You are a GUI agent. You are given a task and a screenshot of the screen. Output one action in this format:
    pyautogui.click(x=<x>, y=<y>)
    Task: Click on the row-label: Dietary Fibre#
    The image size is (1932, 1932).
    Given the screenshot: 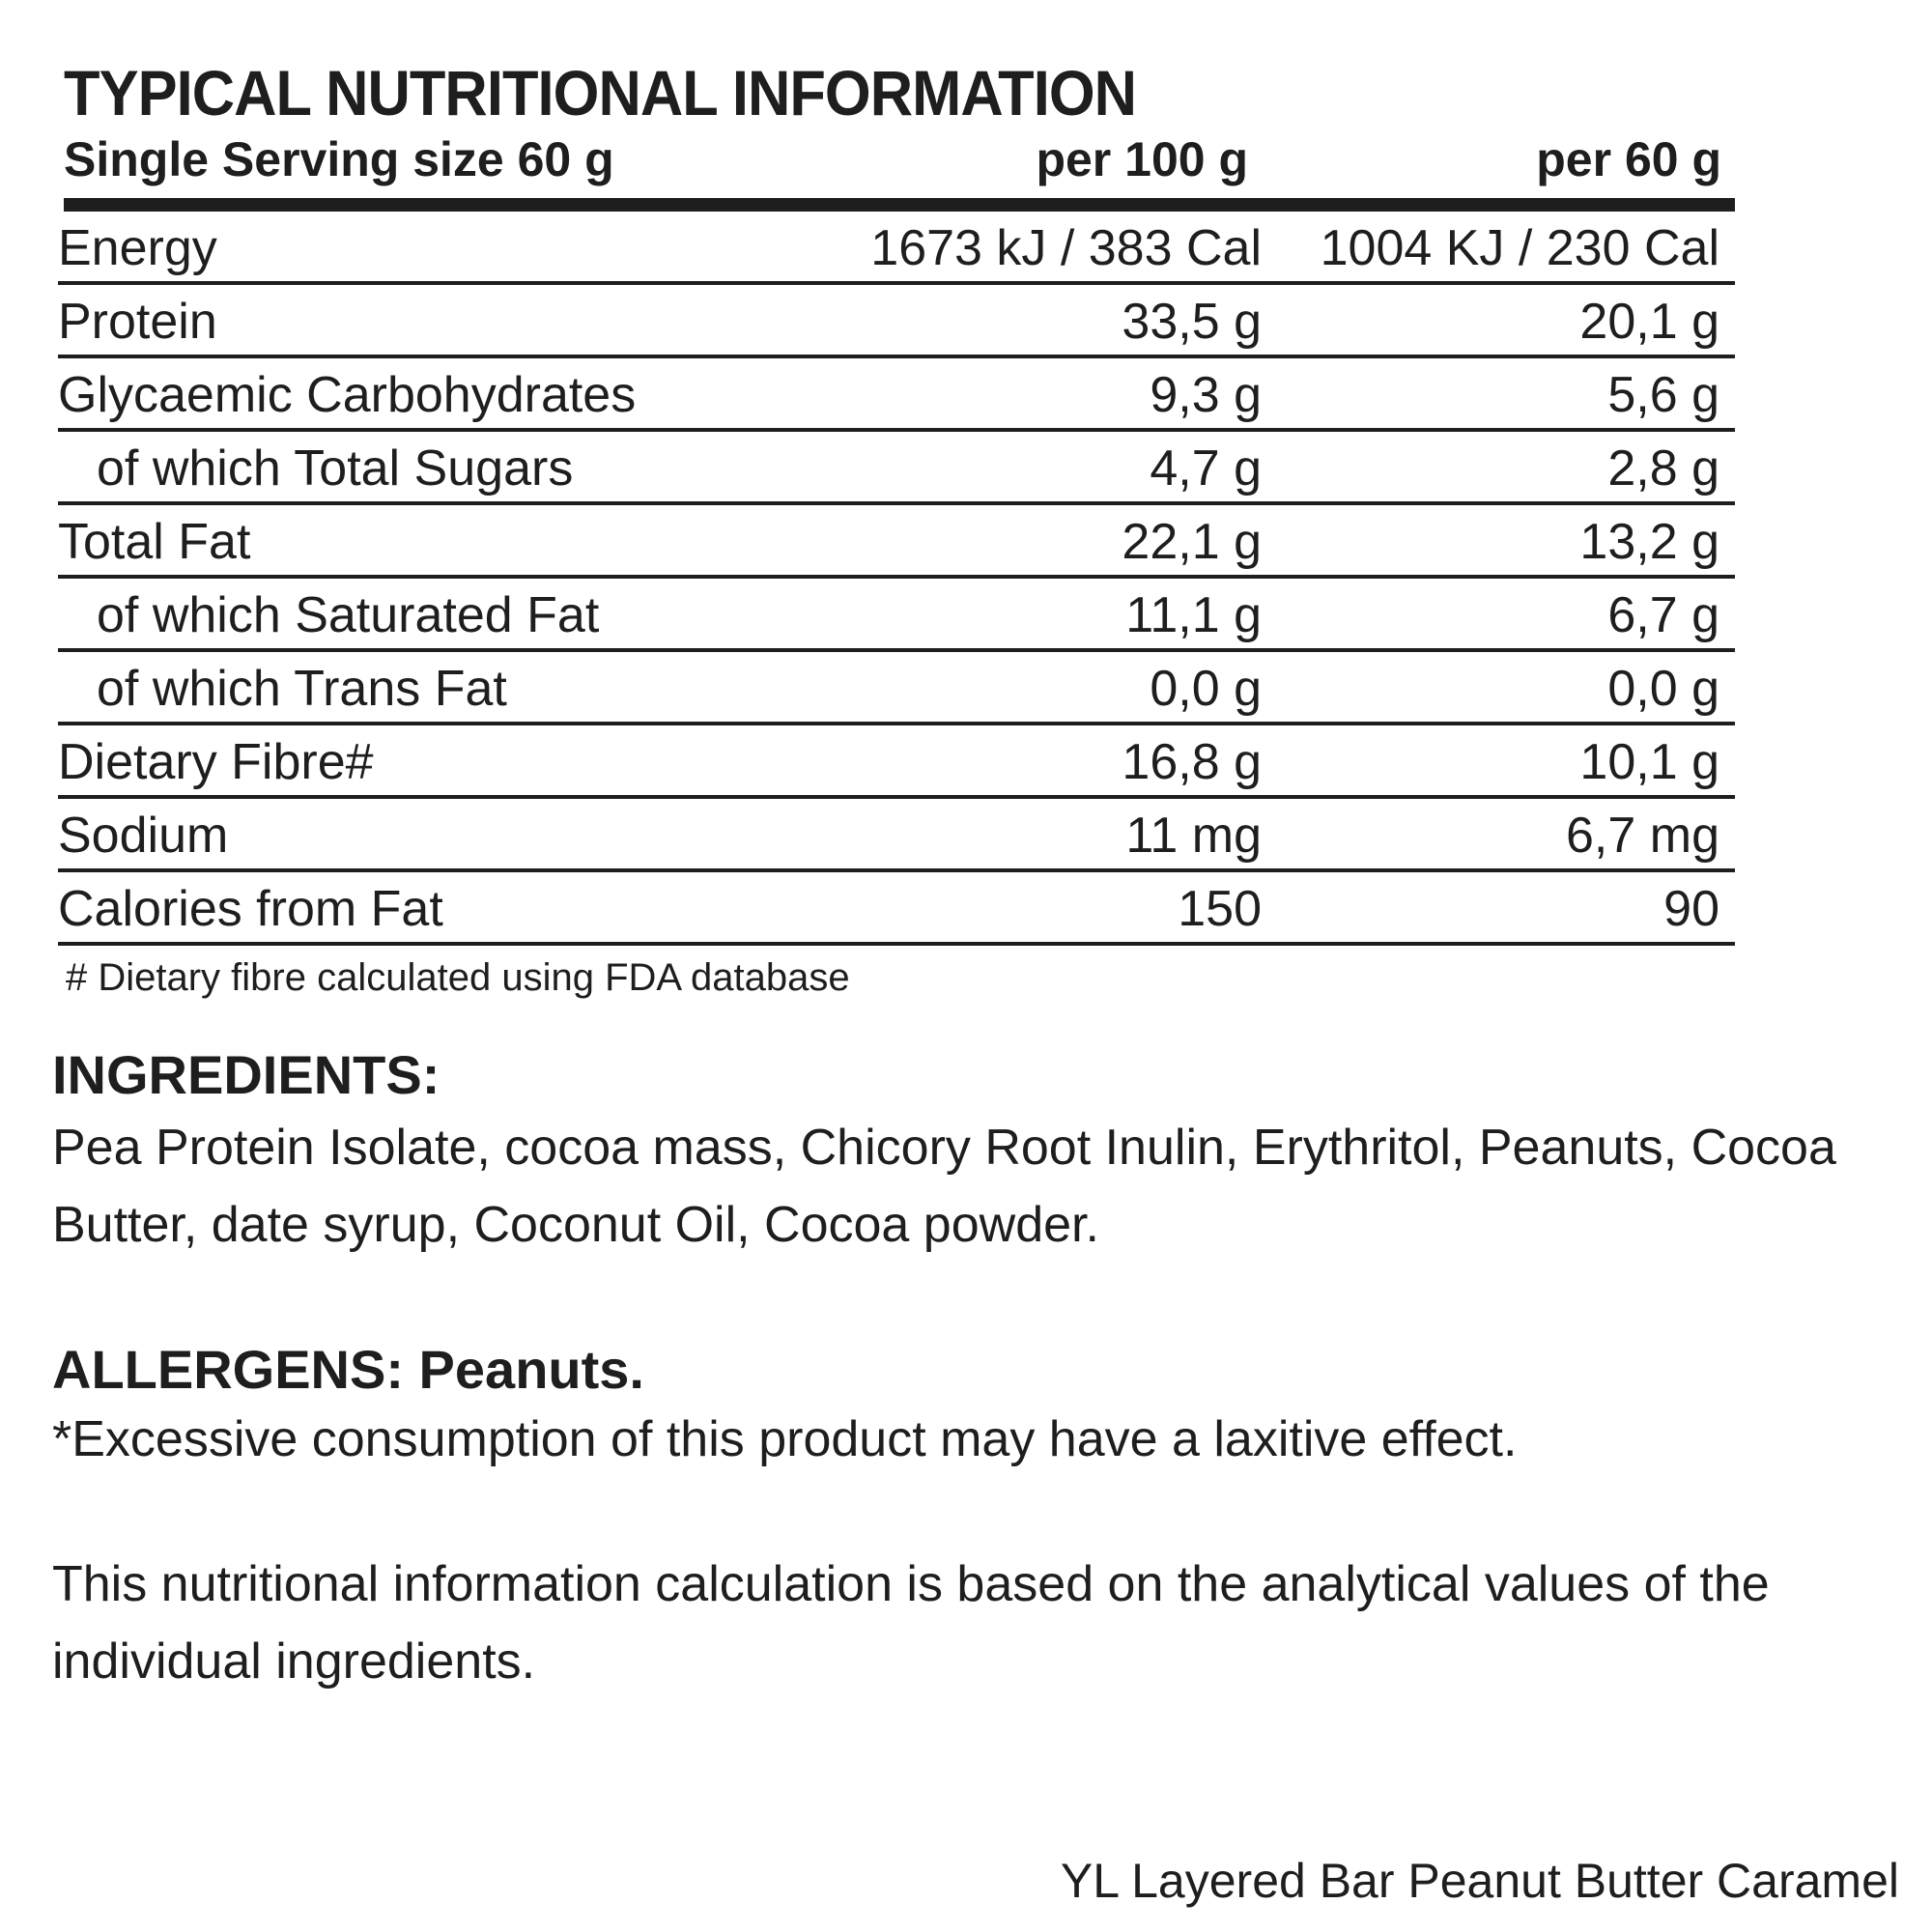 What is the action you would take?
    pyautogui.click(x=216, y=762)
    